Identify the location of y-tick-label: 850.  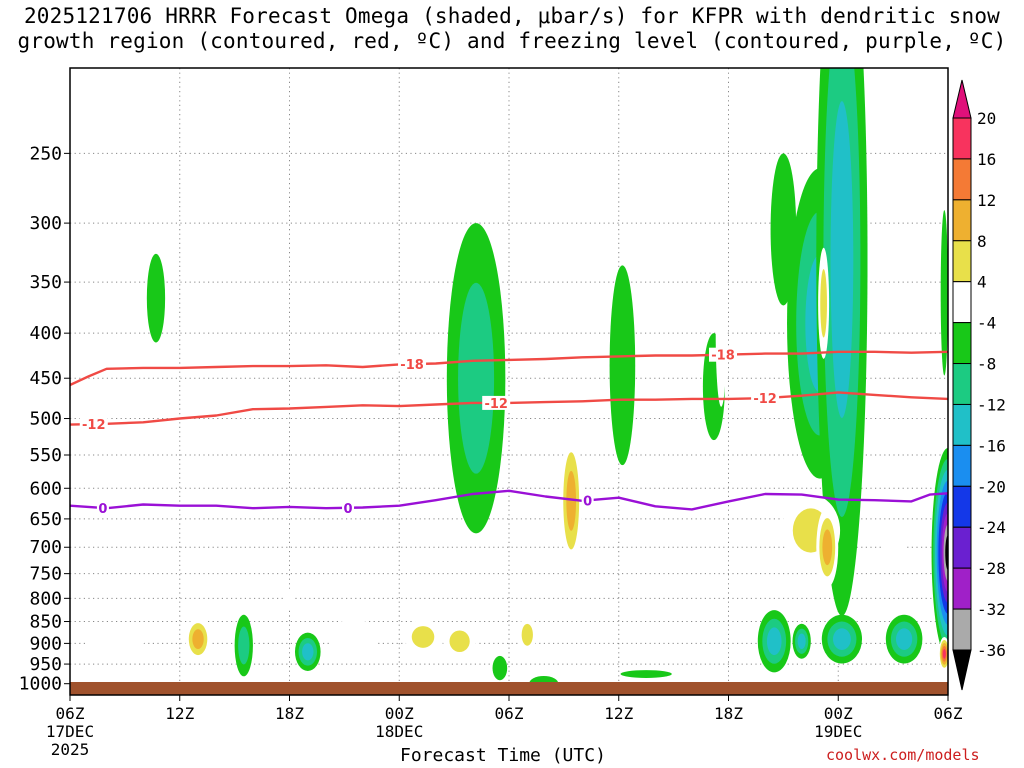
(45, 622).